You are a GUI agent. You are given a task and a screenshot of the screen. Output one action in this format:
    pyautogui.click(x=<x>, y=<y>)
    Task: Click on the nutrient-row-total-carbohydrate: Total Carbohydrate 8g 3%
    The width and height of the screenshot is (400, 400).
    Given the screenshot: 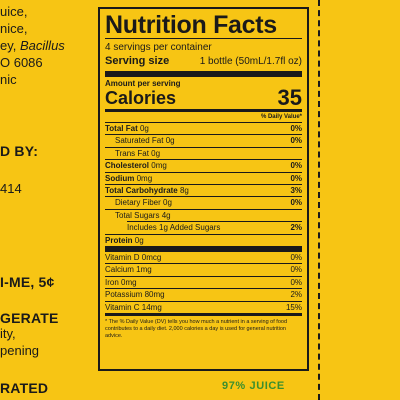 What is the action you would take?
    pyautogui.click(x=203, y=190)
    